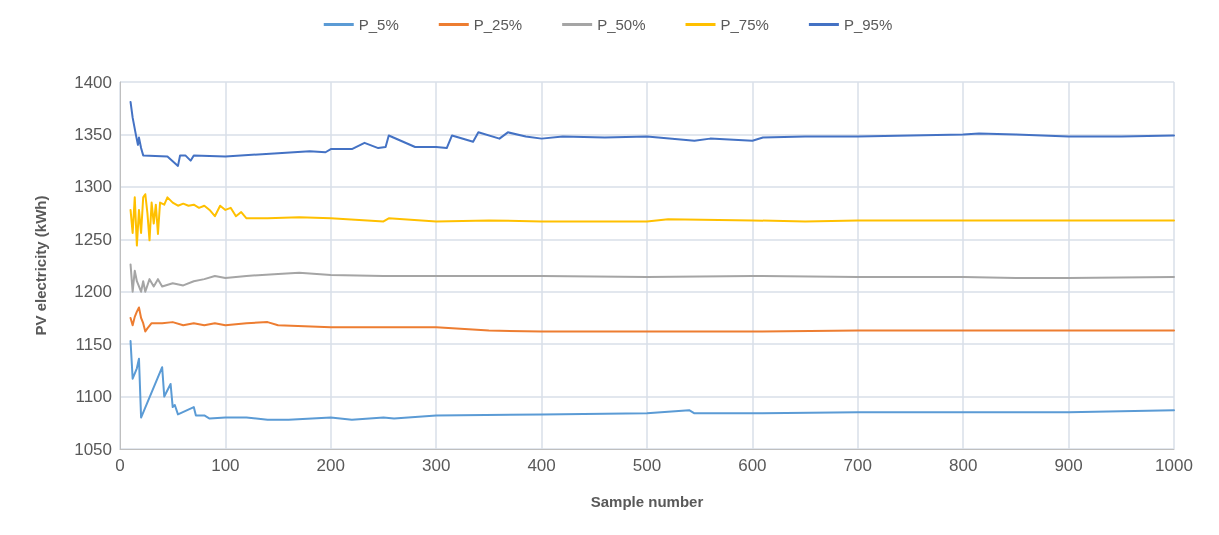 The height and width of the screenshot is (535, 1219). Describe the element at coordinates (857, 465) in the screenshot. I see `x-tick-label: 700` at that location.